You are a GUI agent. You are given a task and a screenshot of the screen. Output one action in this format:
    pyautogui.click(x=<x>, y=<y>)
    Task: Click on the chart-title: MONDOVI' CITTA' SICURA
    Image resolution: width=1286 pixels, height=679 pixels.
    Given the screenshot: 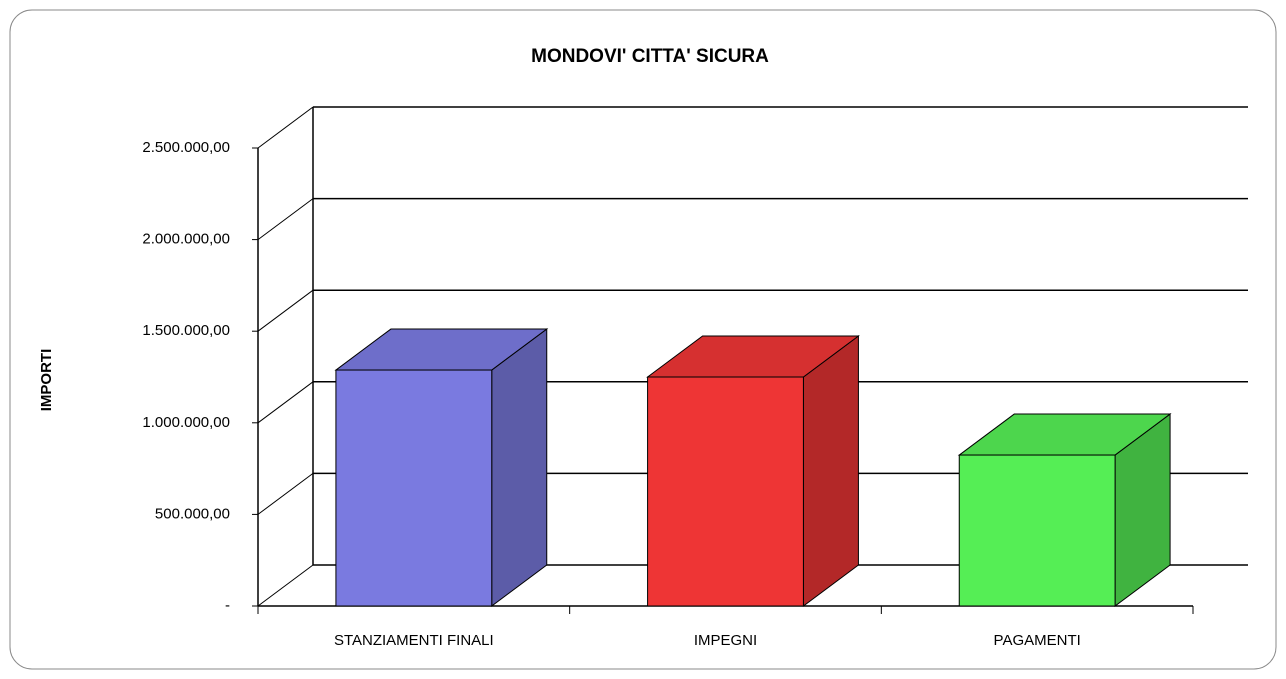 What is the action you would take?
    pyautogui.click(x=650, y=56)
    